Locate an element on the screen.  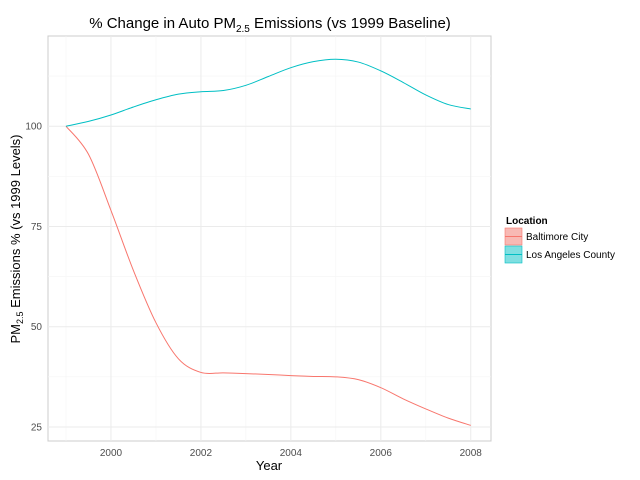
legend-label-los-angeles-county: Los Angeles County is located at coordinates (570, 255).